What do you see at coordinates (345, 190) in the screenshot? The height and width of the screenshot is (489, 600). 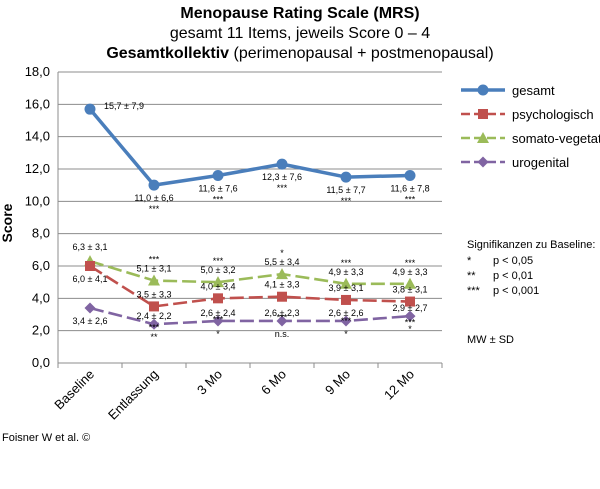 I see `data-label-gesamt-4: 11,5 ± 7,7` at bounding box center [345, 190].